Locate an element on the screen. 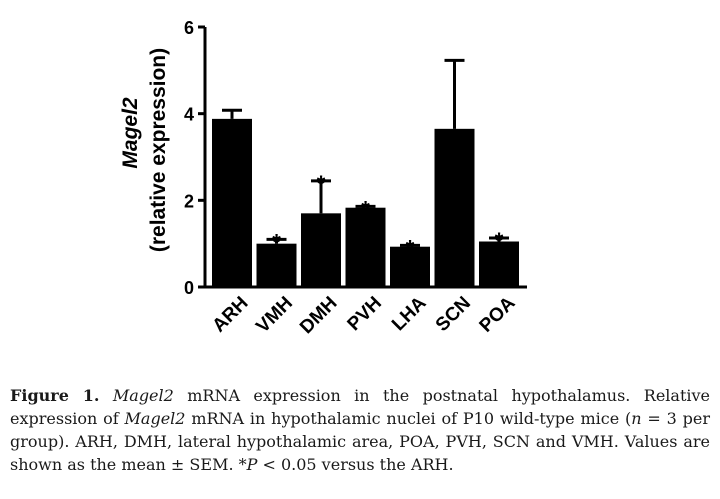 This screenshot has width=720, height=499. caption-figure-label: Figure 1. is located at coordinates (55, 395).